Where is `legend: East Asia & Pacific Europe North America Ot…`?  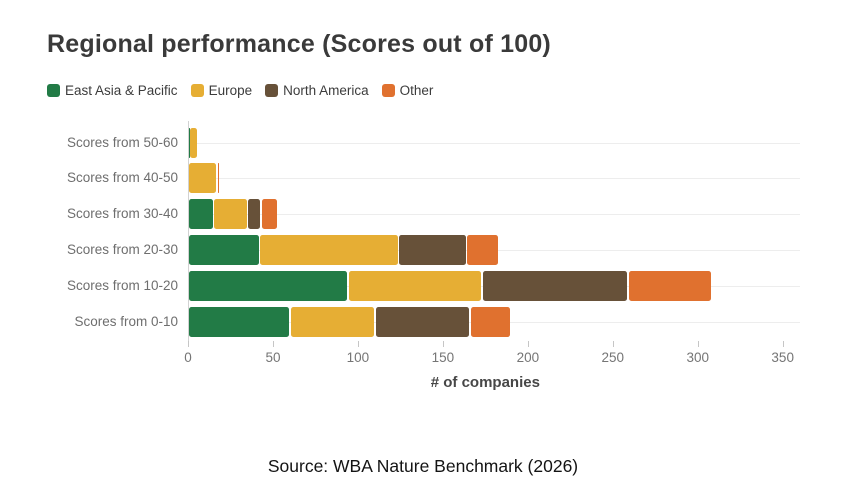 legend: East Asia & Pacific Europe North America Ot… is located at coordinates (240, 90).